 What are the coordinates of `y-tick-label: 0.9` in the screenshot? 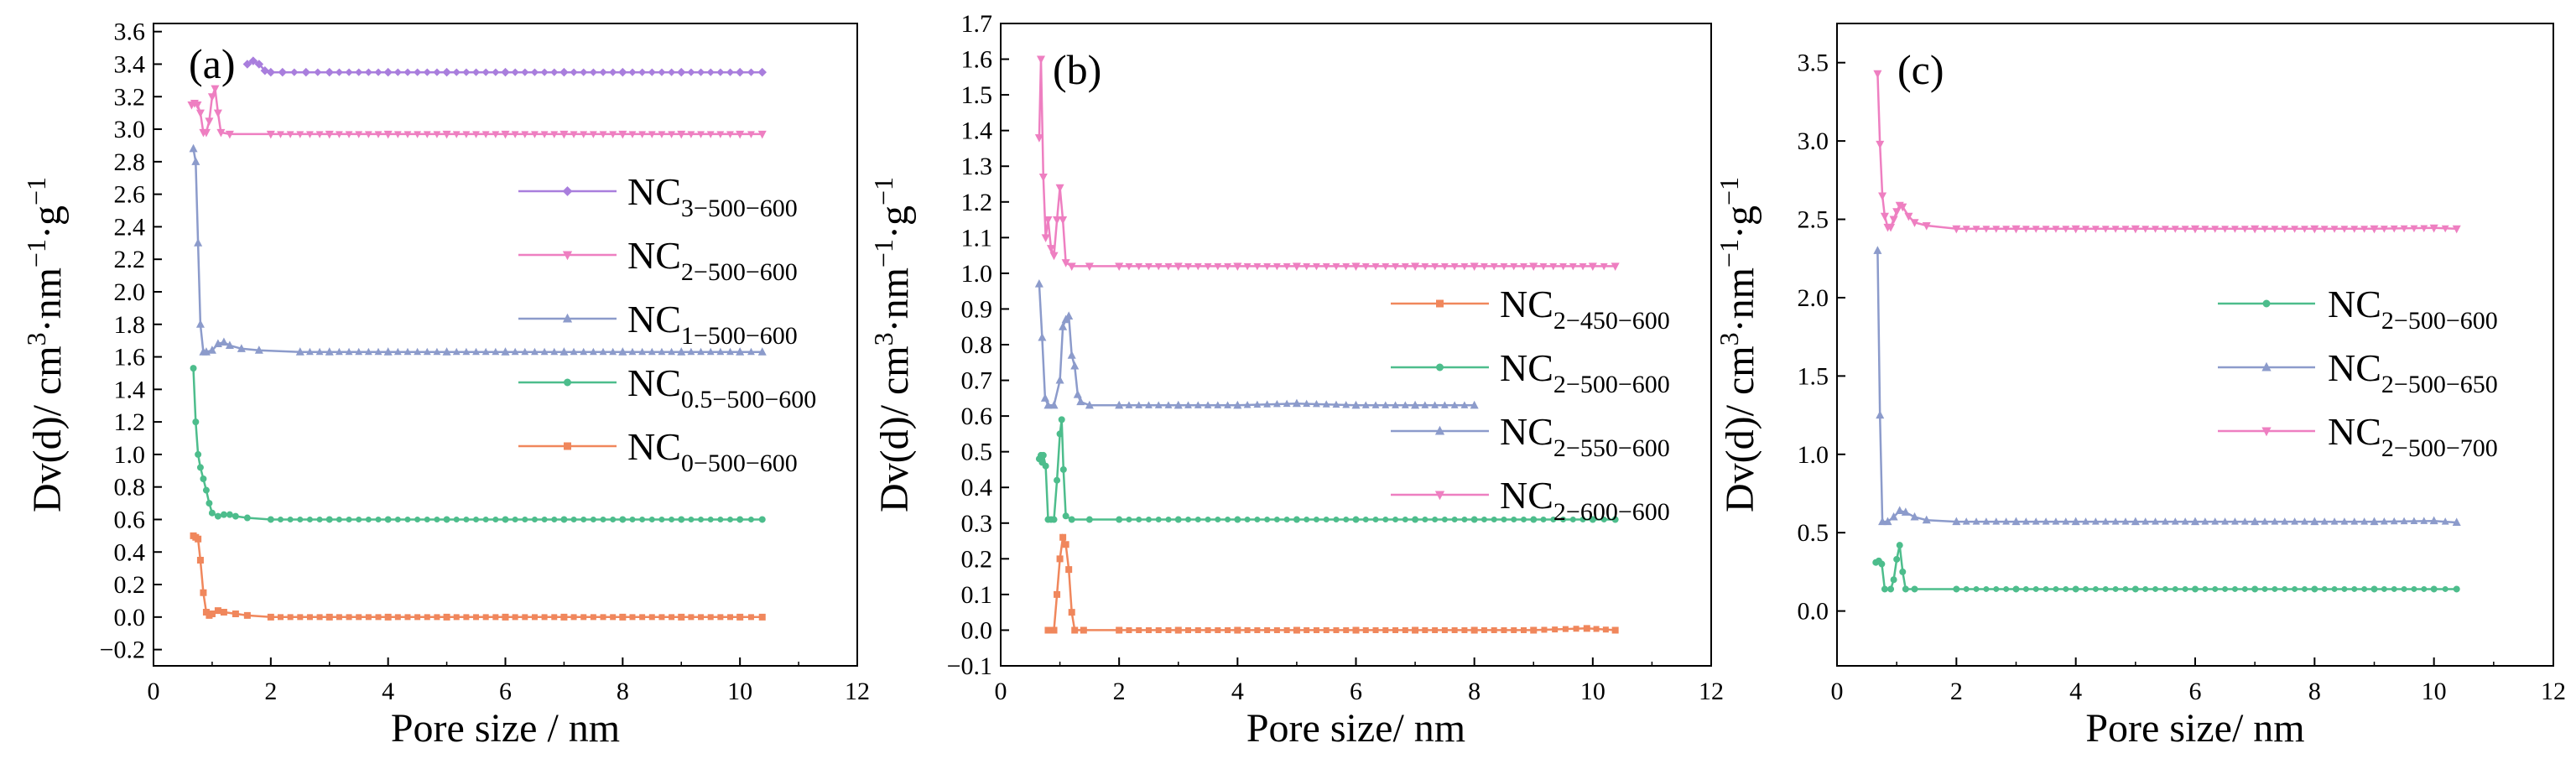 It's located at (977, 309).